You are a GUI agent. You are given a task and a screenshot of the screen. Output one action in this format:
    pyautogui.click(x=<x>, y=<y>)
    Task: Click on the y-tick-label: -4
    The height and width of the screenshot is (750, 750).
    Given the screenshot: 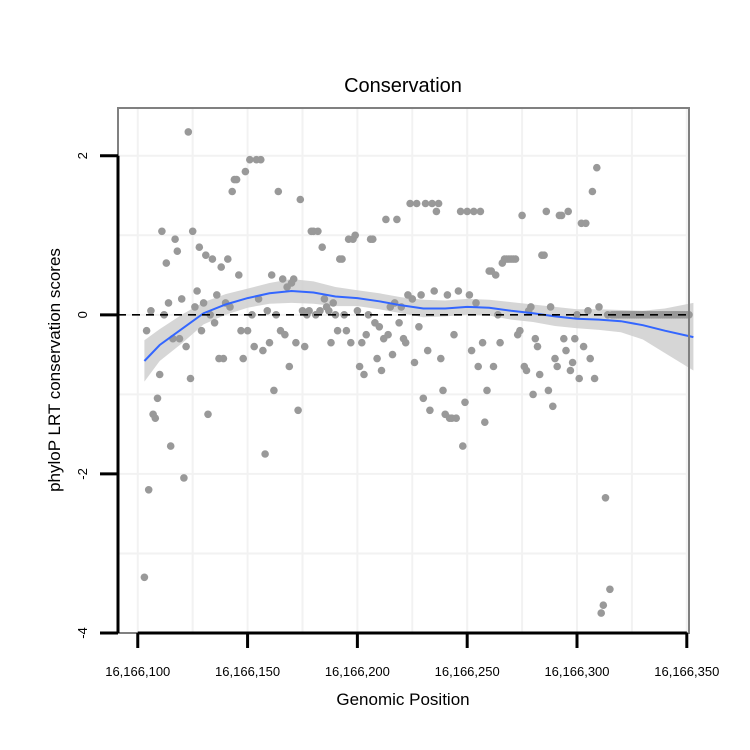 What is the action you would take?
    pyautogui.click(x=82, y=633)
    